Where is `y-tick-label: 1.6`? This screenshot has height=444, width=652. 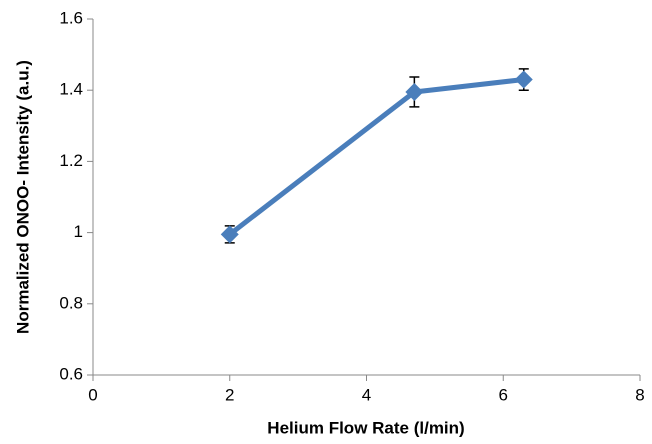
y-tick-label: 1.6 is located at coordinates (71, 17).